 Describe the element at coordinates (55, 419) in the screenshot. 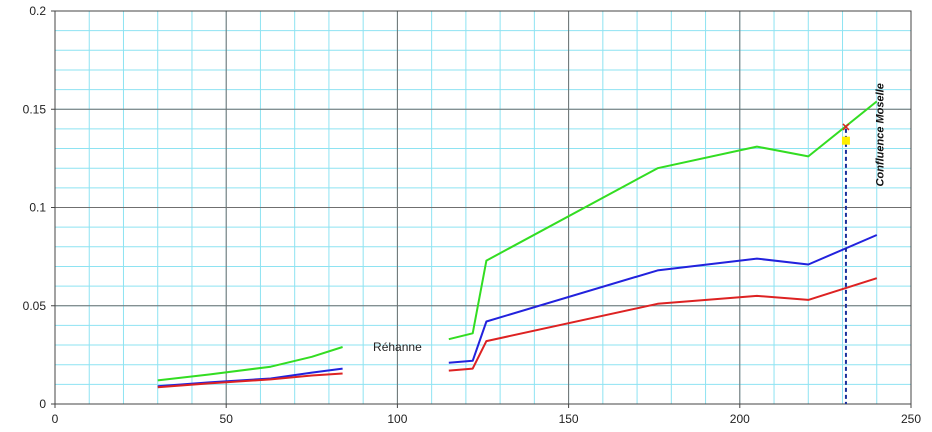

I see `x-tick-label: 0` at that location.